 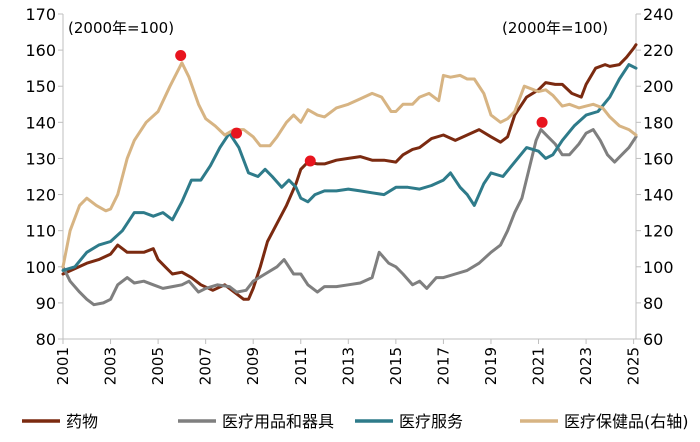 What do you see at coordinates (491, 366) in the screenshot?
I see `x-tick-label: 2019` at bounding box center [491, 366].